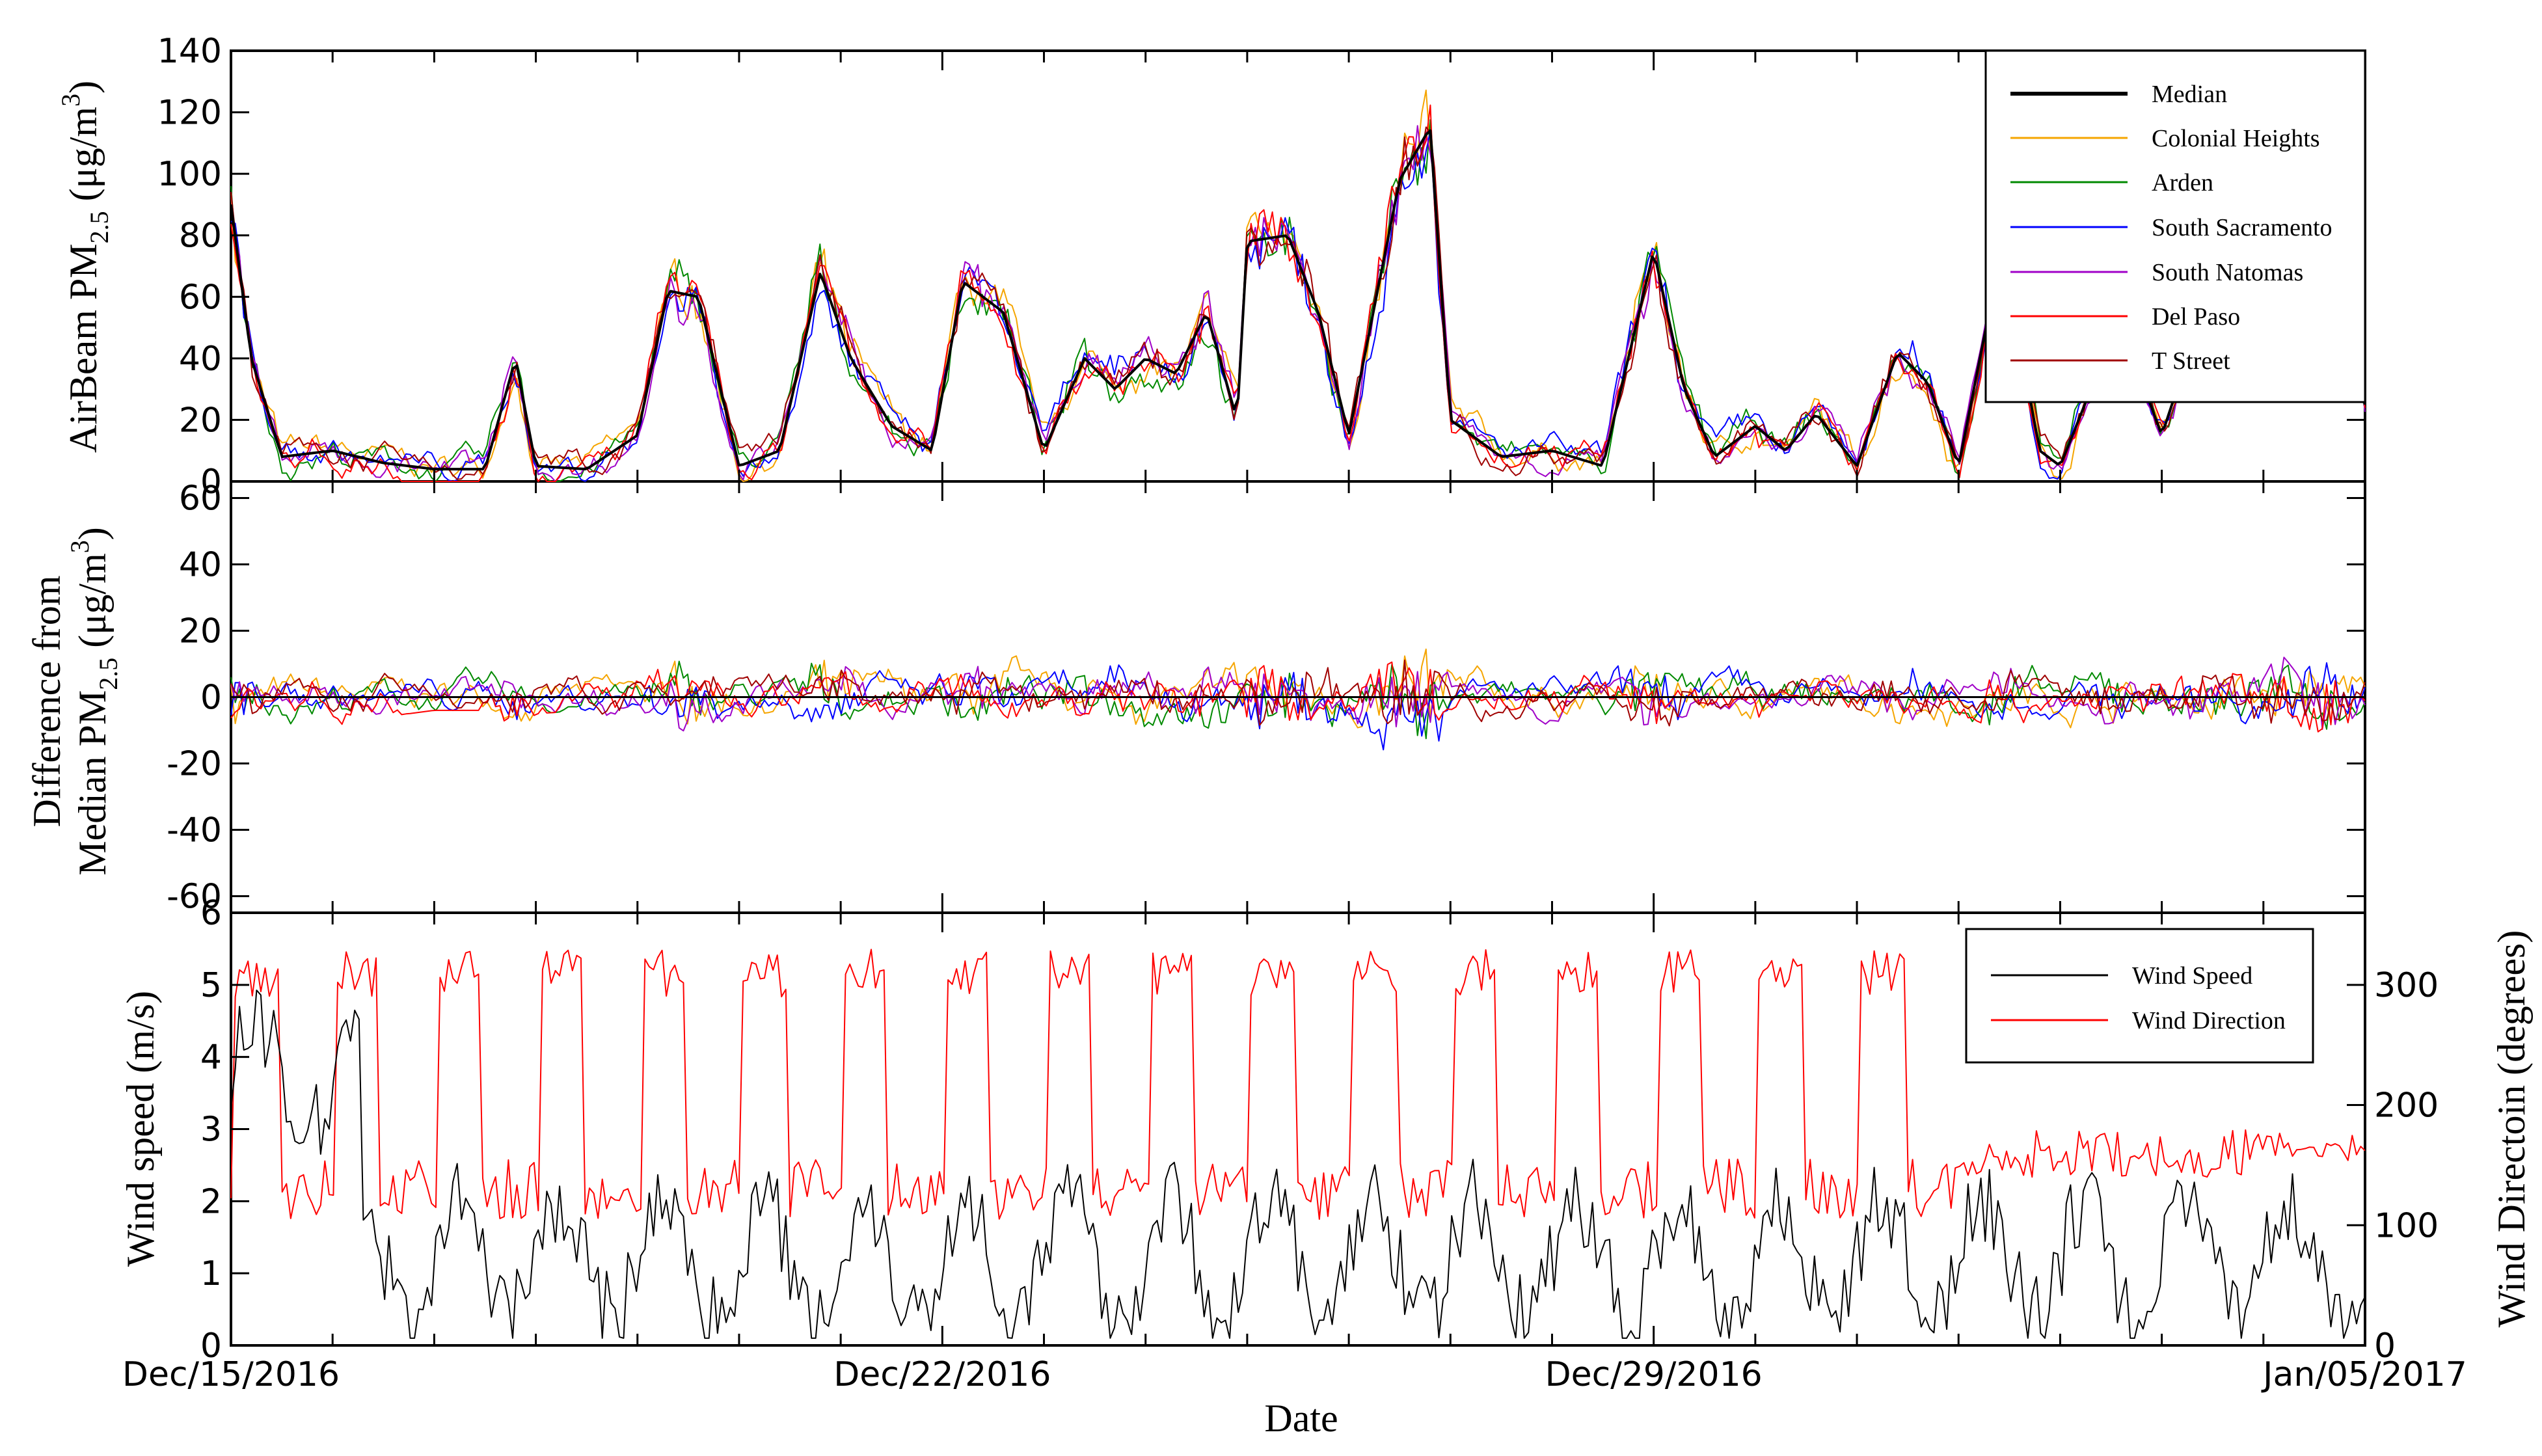  What do you see at coordinates (211, 1130) in the screenshot?
I see `y-tick-label: 3` at bounding box center [211, 1130].